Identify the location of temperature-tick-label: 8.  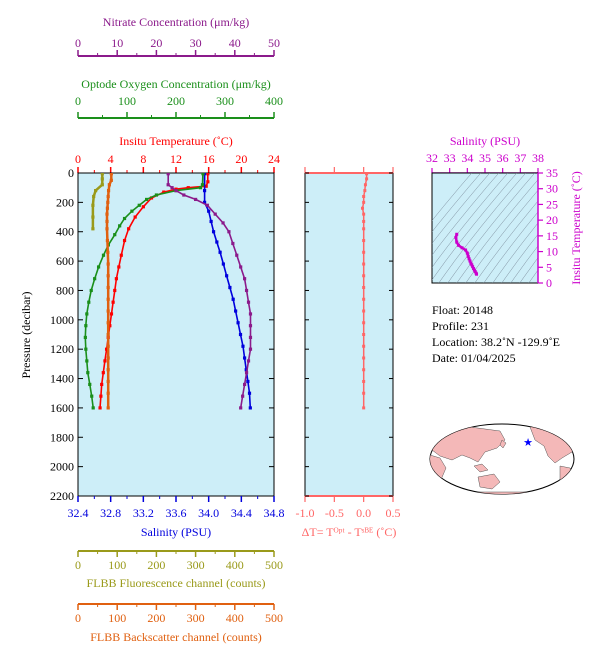
(143, 159).